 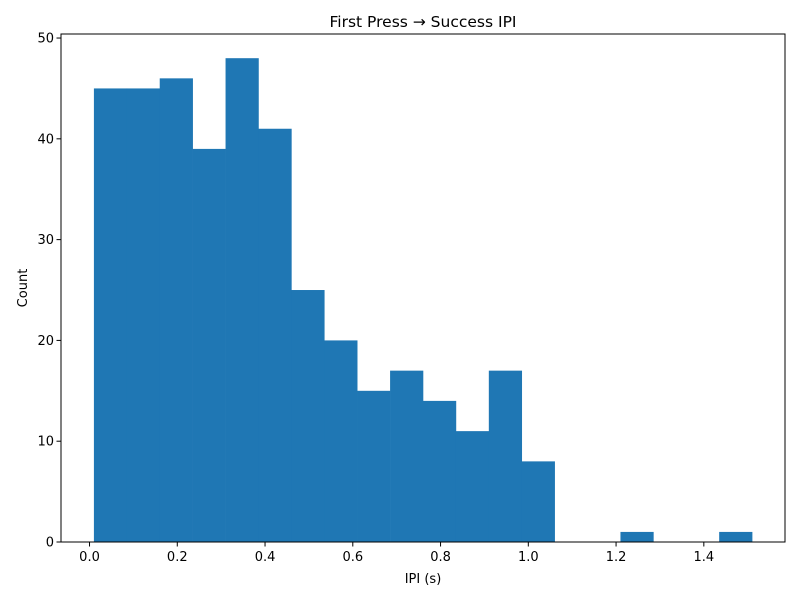 I want to click on x-tick-label: 0.6, so click(x=352, y=557).